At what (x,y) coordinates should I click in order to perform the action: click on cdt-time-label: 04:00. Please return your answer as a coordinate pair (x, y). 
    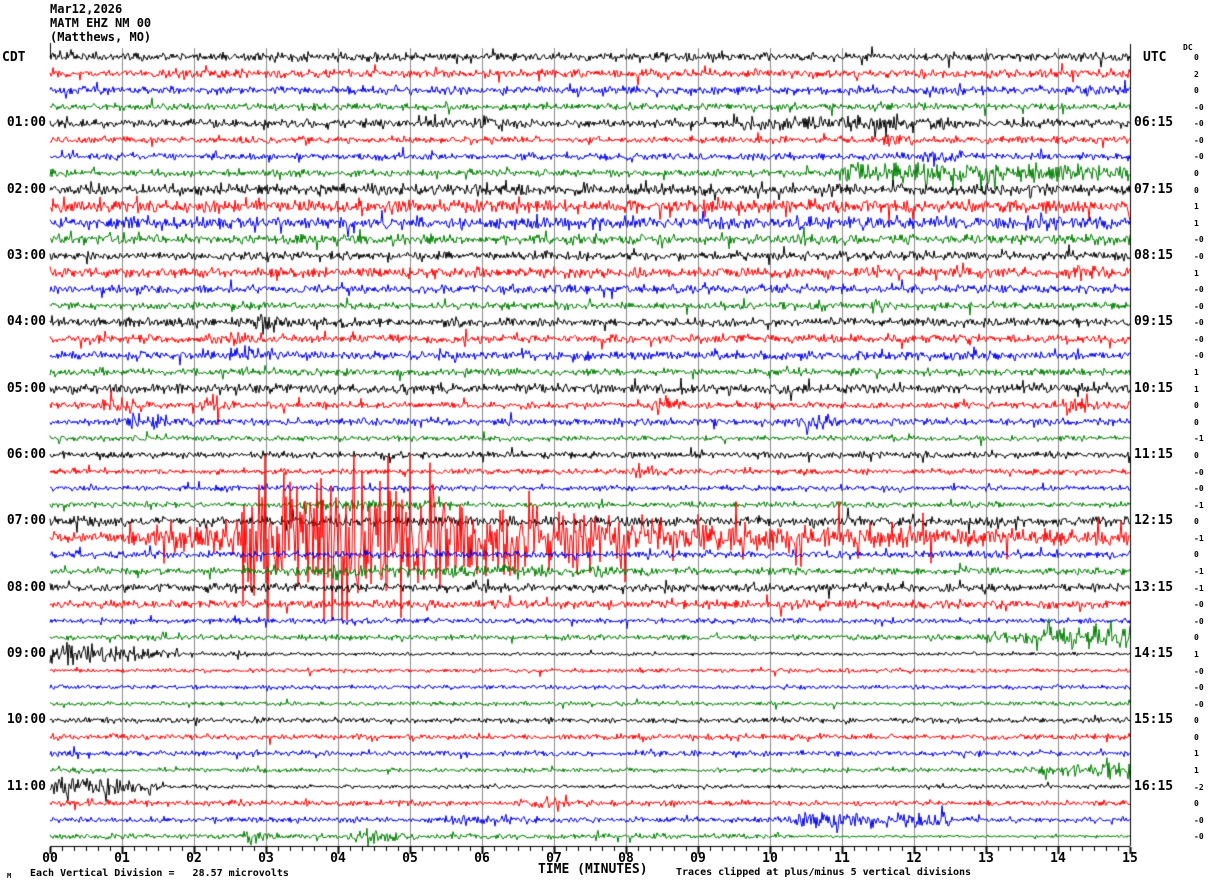
    Looking at the image, I should click on (26, 321).